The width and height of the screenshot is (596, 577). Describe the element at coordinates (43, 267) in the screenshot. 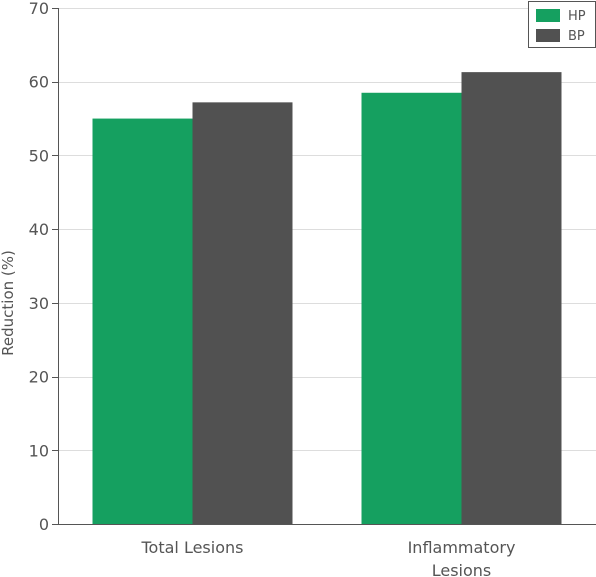

I see `y-axis-ticks: 0 10 20 30 40 50 60 70` at that location.